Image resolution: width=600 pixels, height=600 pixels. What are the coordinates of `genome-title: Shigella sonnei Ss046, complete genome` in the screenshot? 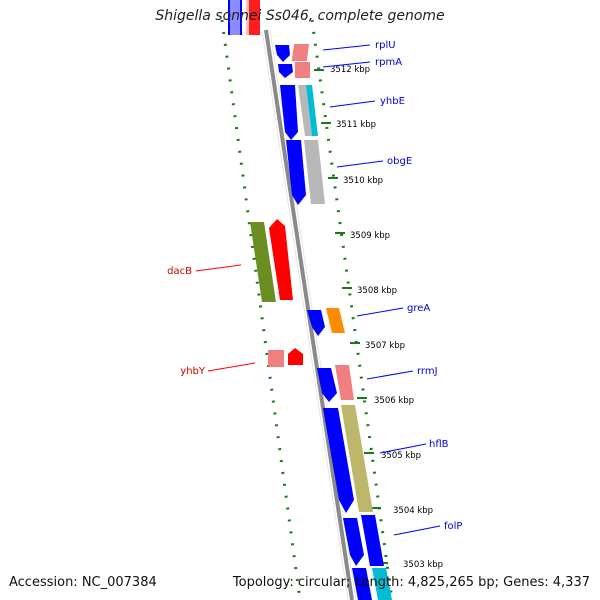 It's located at (300, 16).